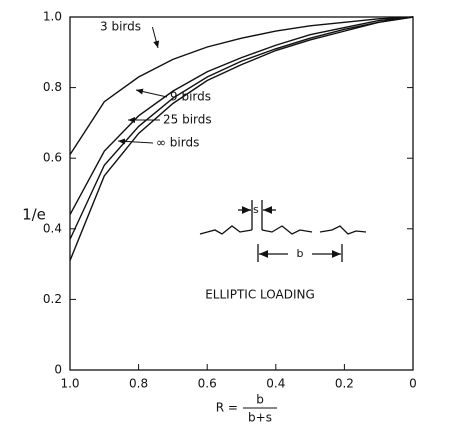 The height and width of the screenshot is (436, 453). I want to click on x-label-lhs: R =, so click(227, 408).